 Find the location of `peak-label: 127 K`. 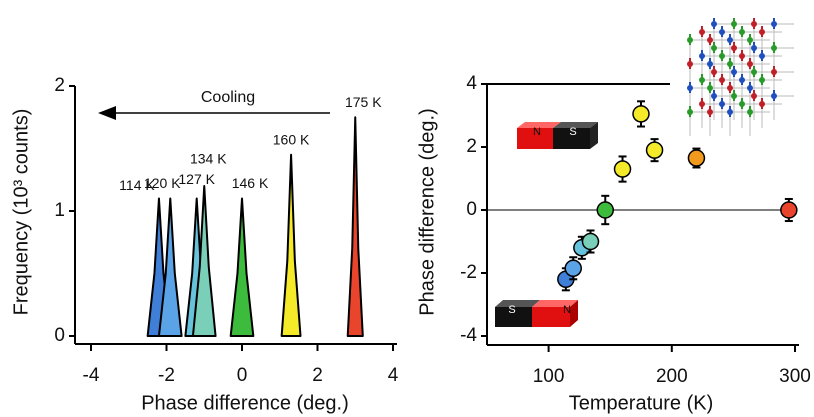

peak-label: 127 K is located at coordinates (196, 179).